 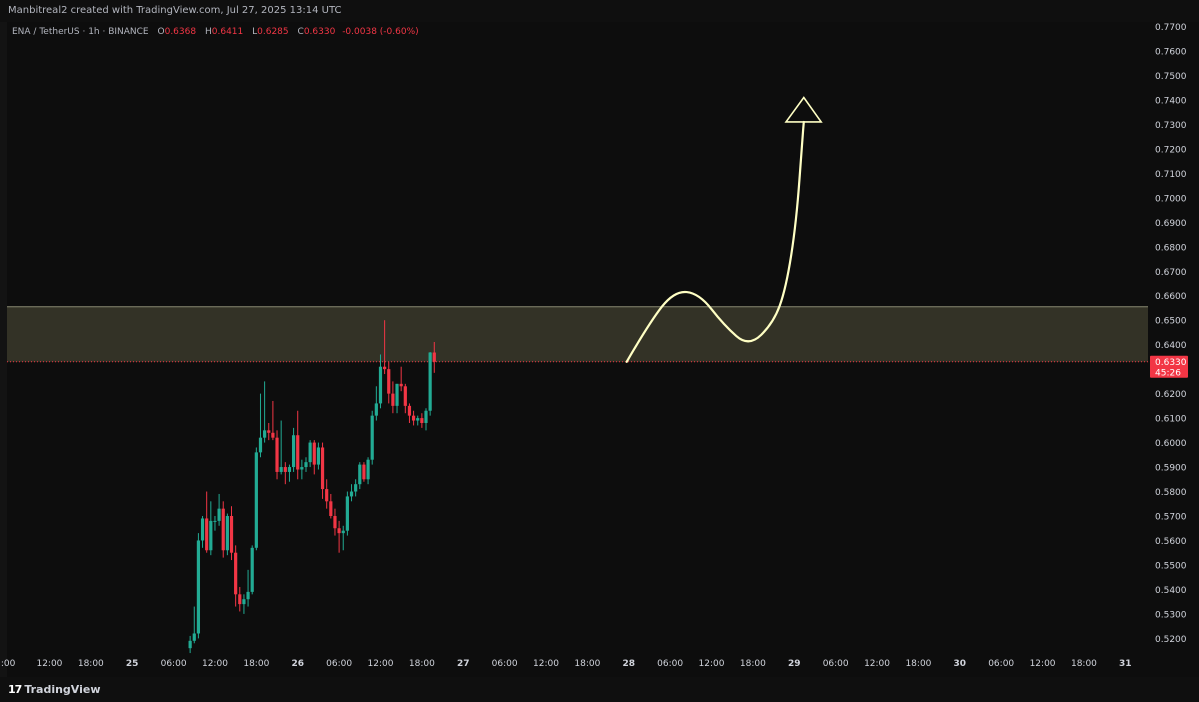 I want to click on x-tick-label: 26, so click(x=297, y=664).